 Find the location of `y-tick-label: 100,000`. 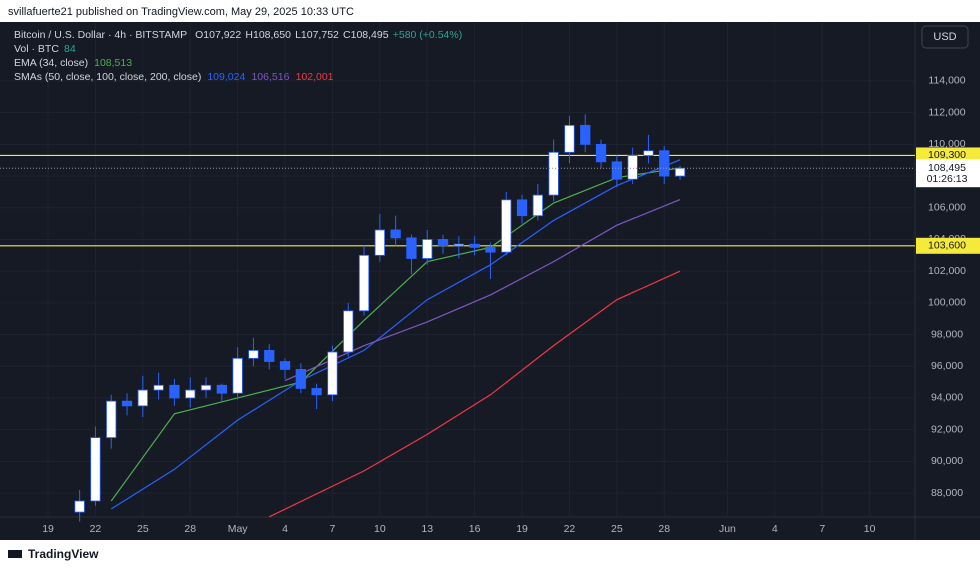

y-tick-label: 100,000 is located at coordinates (947, 303).